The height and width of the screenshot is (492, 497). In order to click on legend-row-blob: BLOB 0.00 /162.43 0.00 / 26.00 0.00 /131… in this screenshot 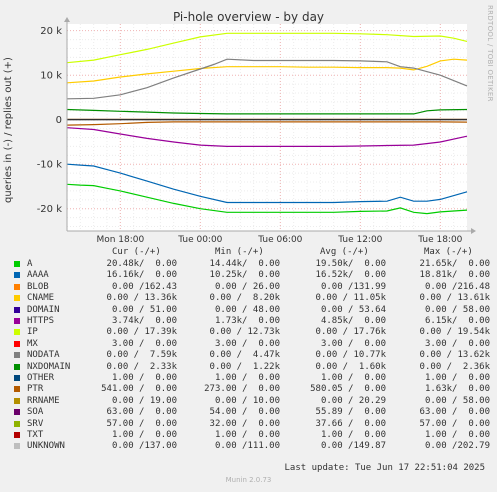, I will do `click(248, 287)`.